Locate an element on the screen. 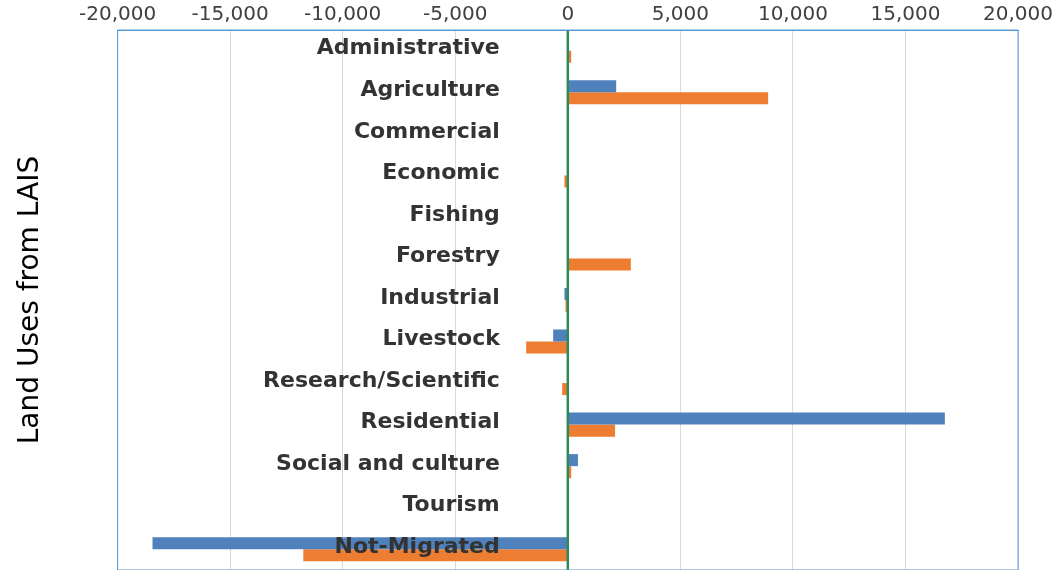 The image size is (1056, 570). x-tick-label: -10,000 is located at coordinates (343, 13).